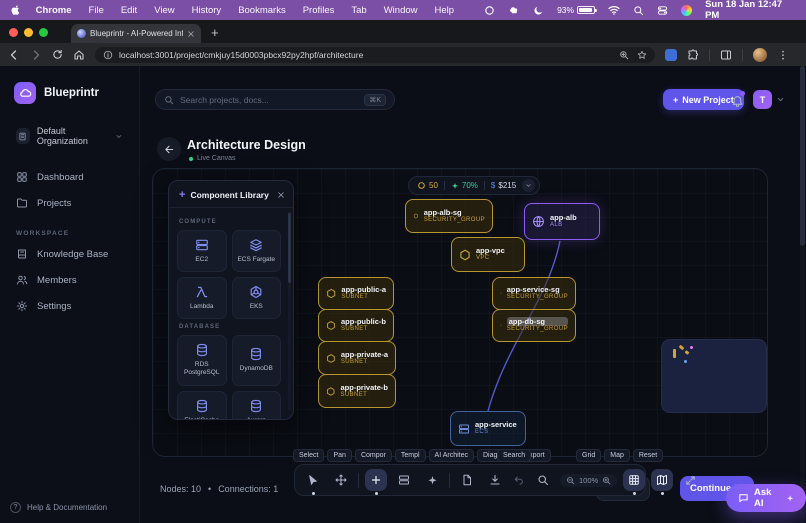 This screenshot has height=523, width=806. I want to click on grid-toggle-button, so click(634, 482).